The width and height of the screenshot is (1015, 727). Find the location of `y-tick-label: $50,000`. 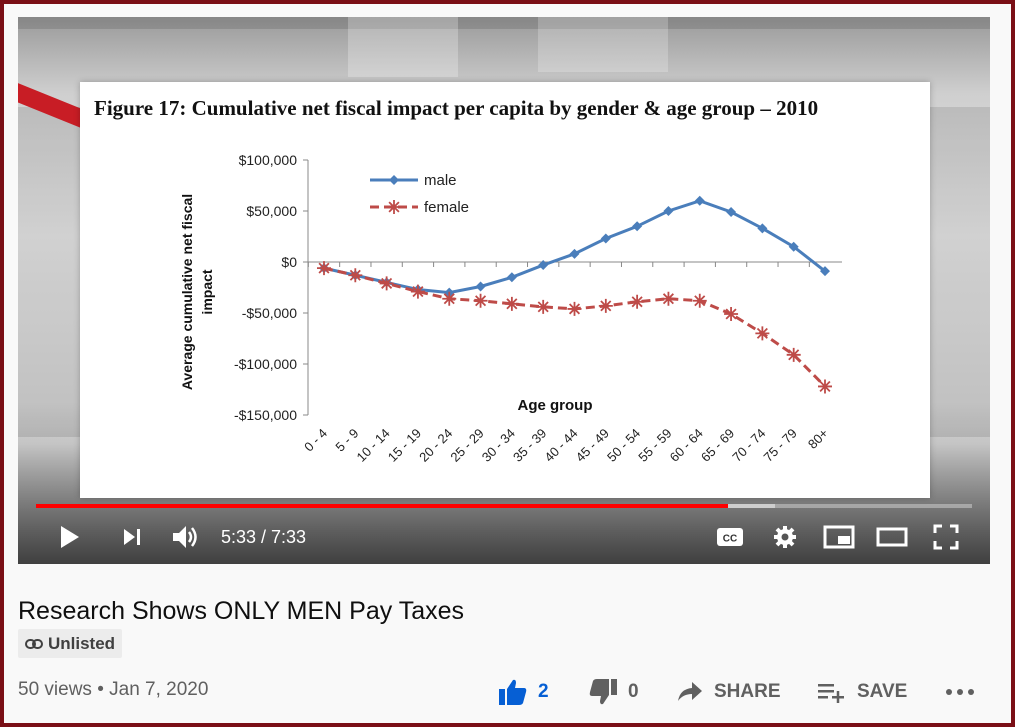

y-tick-label: $50,000 is located at coordinates (271, 211).